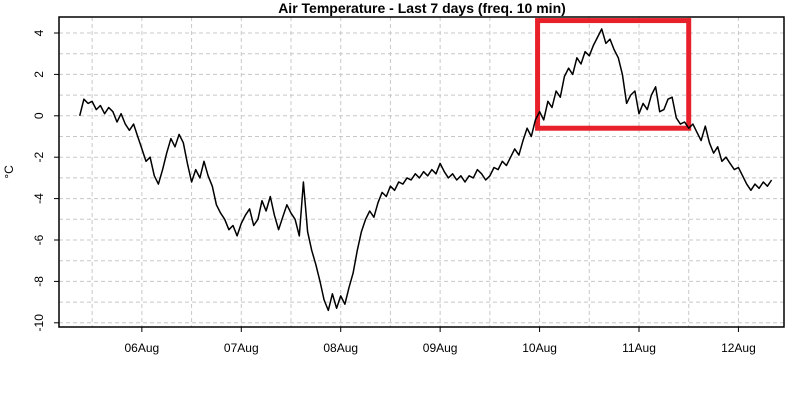 This screenshot has height=405, width=800. What do you see at coordinates (39, 115) in the screenshot?
I see `y-tick-label: 0` at bounding box center [39, 115].